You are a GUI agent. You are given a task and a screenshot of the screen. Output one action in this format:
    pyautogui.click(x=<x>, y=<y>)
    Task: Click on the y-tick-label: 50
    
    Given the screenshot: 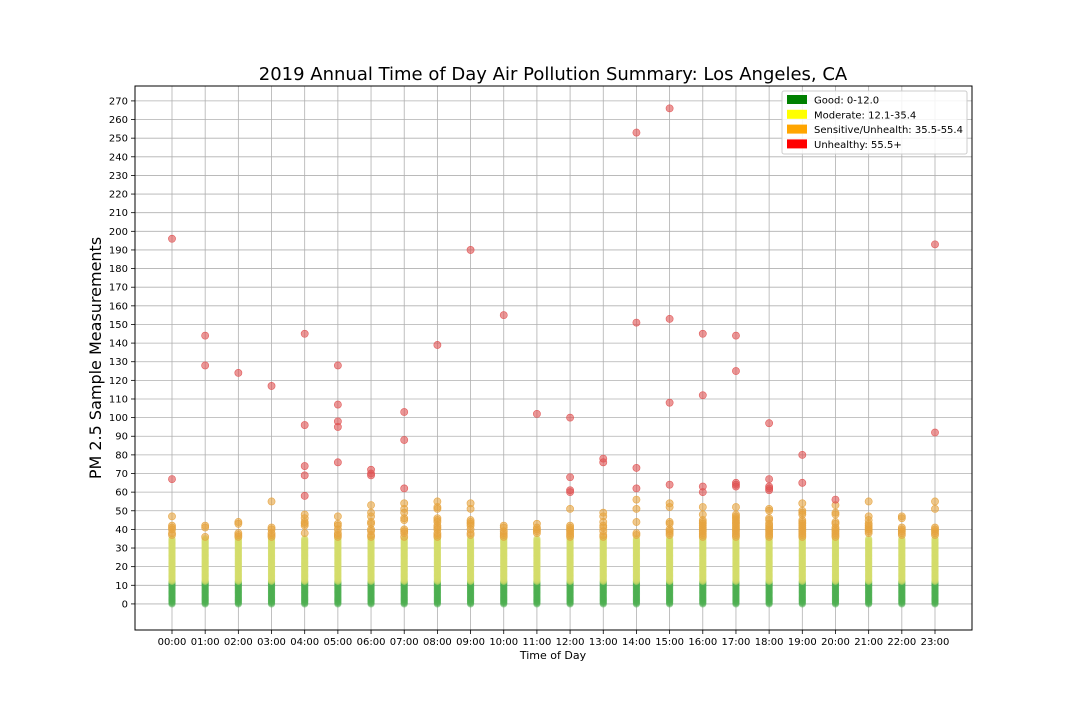 What is the action you would take?
    pyautogui.click(x=121, y=511)
    